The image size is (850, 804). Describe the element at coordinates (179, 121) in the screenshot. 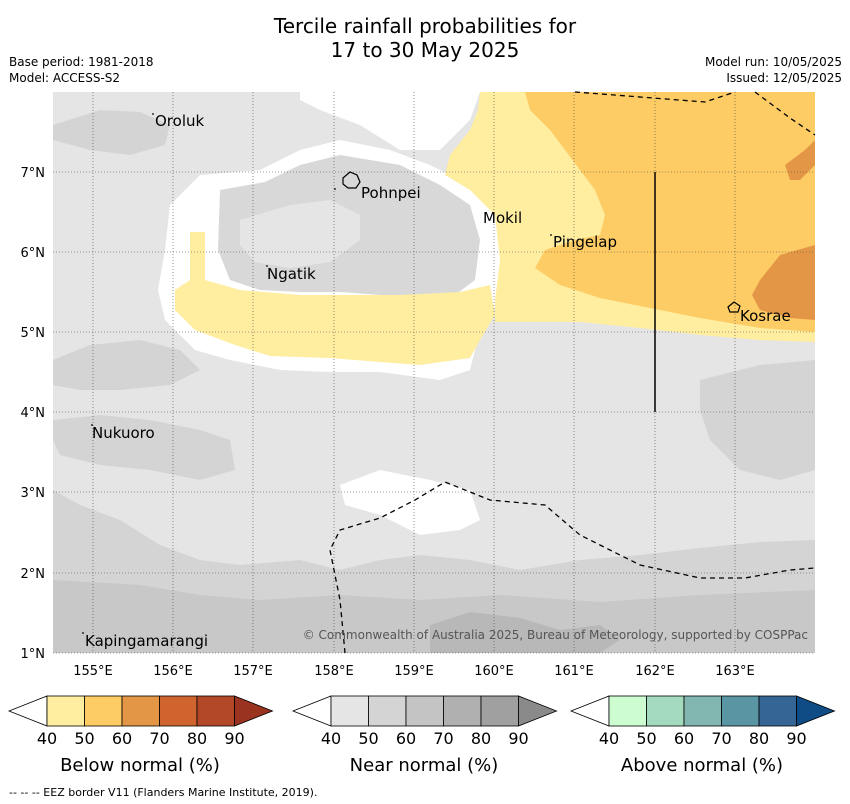

I see `place-label-oroluk: Oroluk` at that location.